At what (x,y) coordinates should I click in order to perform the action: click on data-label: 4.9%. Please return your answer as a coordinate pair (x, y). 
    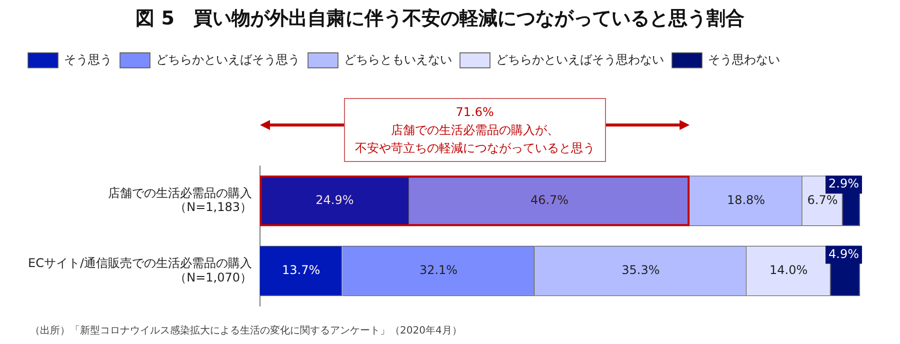
    Looking at the image, I should click on (844, 253).